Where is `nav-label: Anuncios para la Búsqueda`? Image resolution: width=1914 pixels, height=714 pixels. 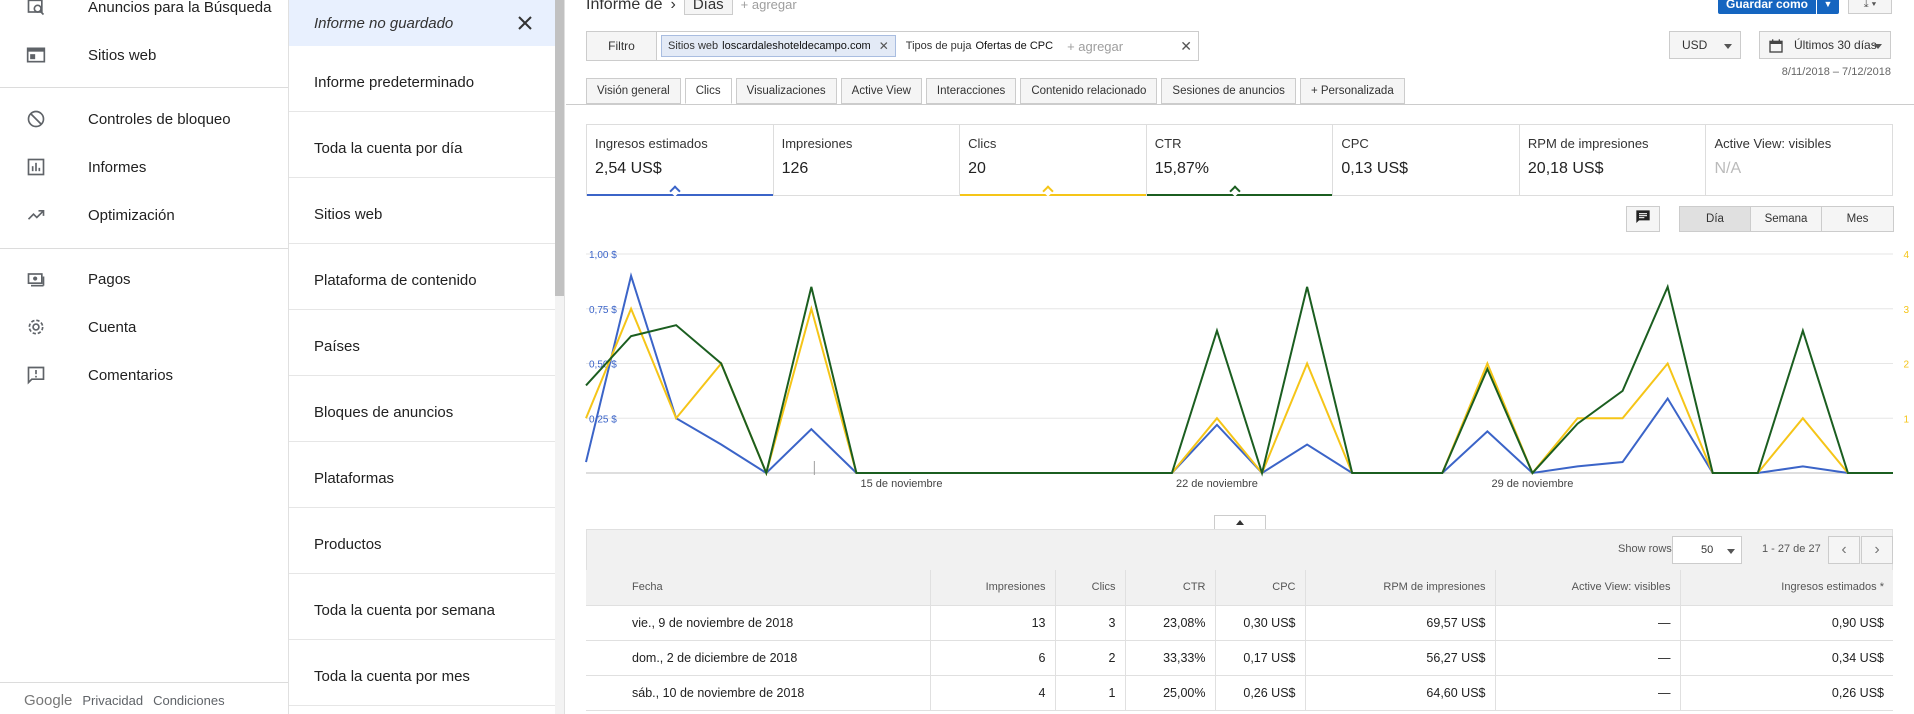 nav-label: Anuncios para la Búsqueda is located at coordinates (180, 8).